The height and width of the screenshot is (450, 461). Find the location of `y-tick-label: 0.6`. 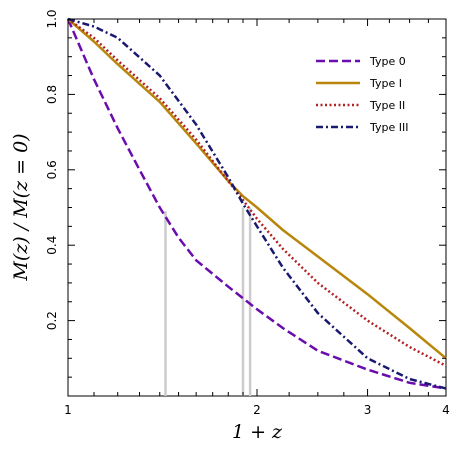

y-tick-label: 0.6 is located at coordinates (52, 169).